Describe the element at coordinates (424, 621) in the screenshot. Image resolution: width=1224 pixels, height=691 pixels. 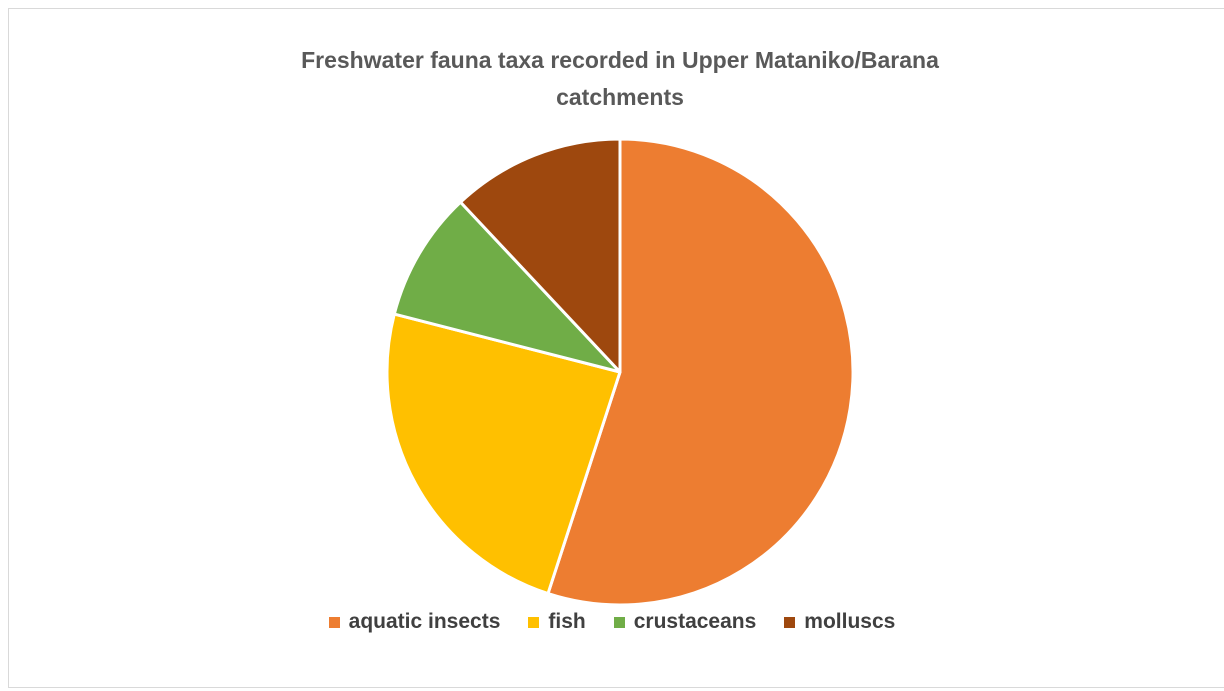
I see `legend-label: aquatic insects` at that location.